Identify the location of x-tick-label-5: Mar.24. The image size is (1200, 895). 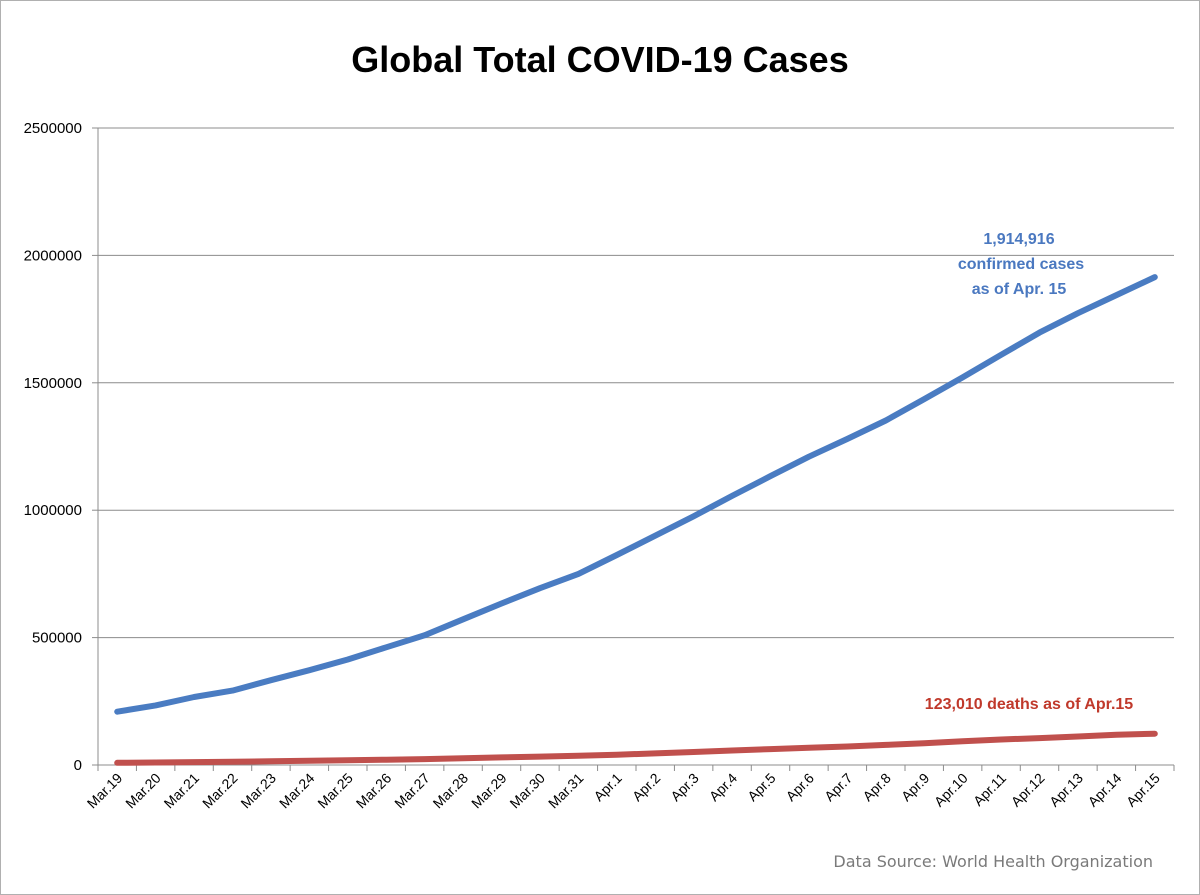
(297, 791).